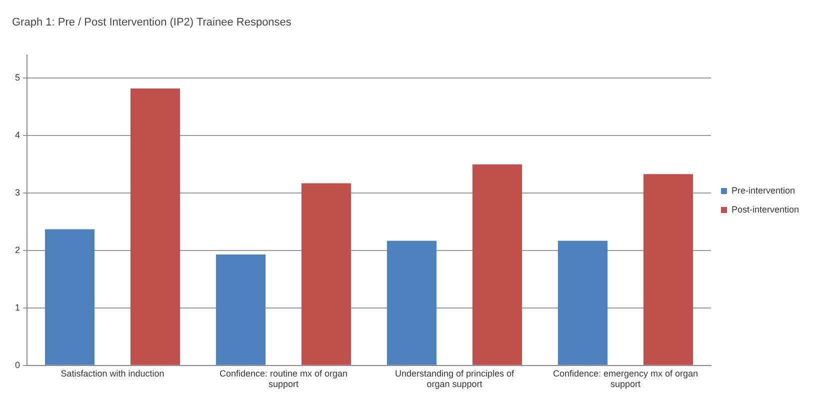 This screenshot has height=401, width=821. I want to click on chart-title: Graph 1: Pre / Post Intervention (IP2) Trainee Responses, so click(152, 22).